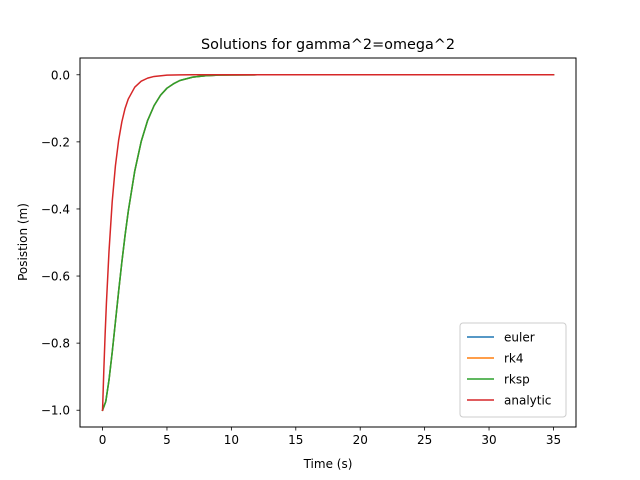  I want to click on legend-label-analytic: analytic, so click(527, 401).